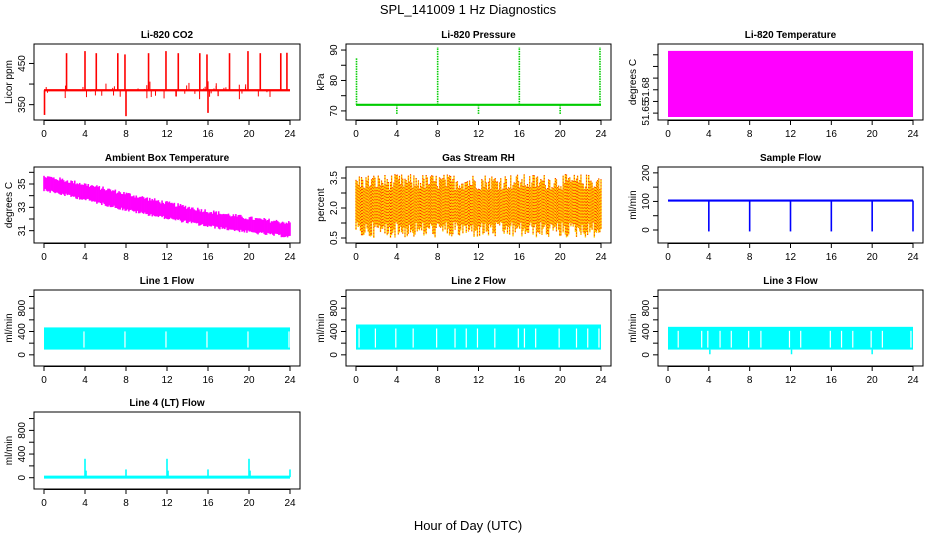 This screenshot has width=936, height=540. I want to click on panel-title: Li-820 Temperature, so click(791, 35).